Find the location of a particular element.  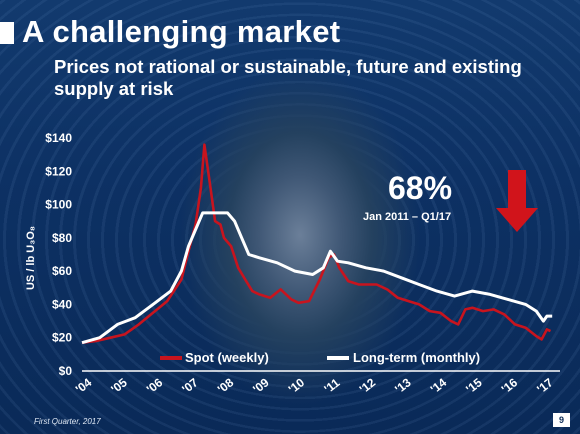

decline-callout: 68% Jan 2011 – Q1/17 is located at coordinates (450, 201).